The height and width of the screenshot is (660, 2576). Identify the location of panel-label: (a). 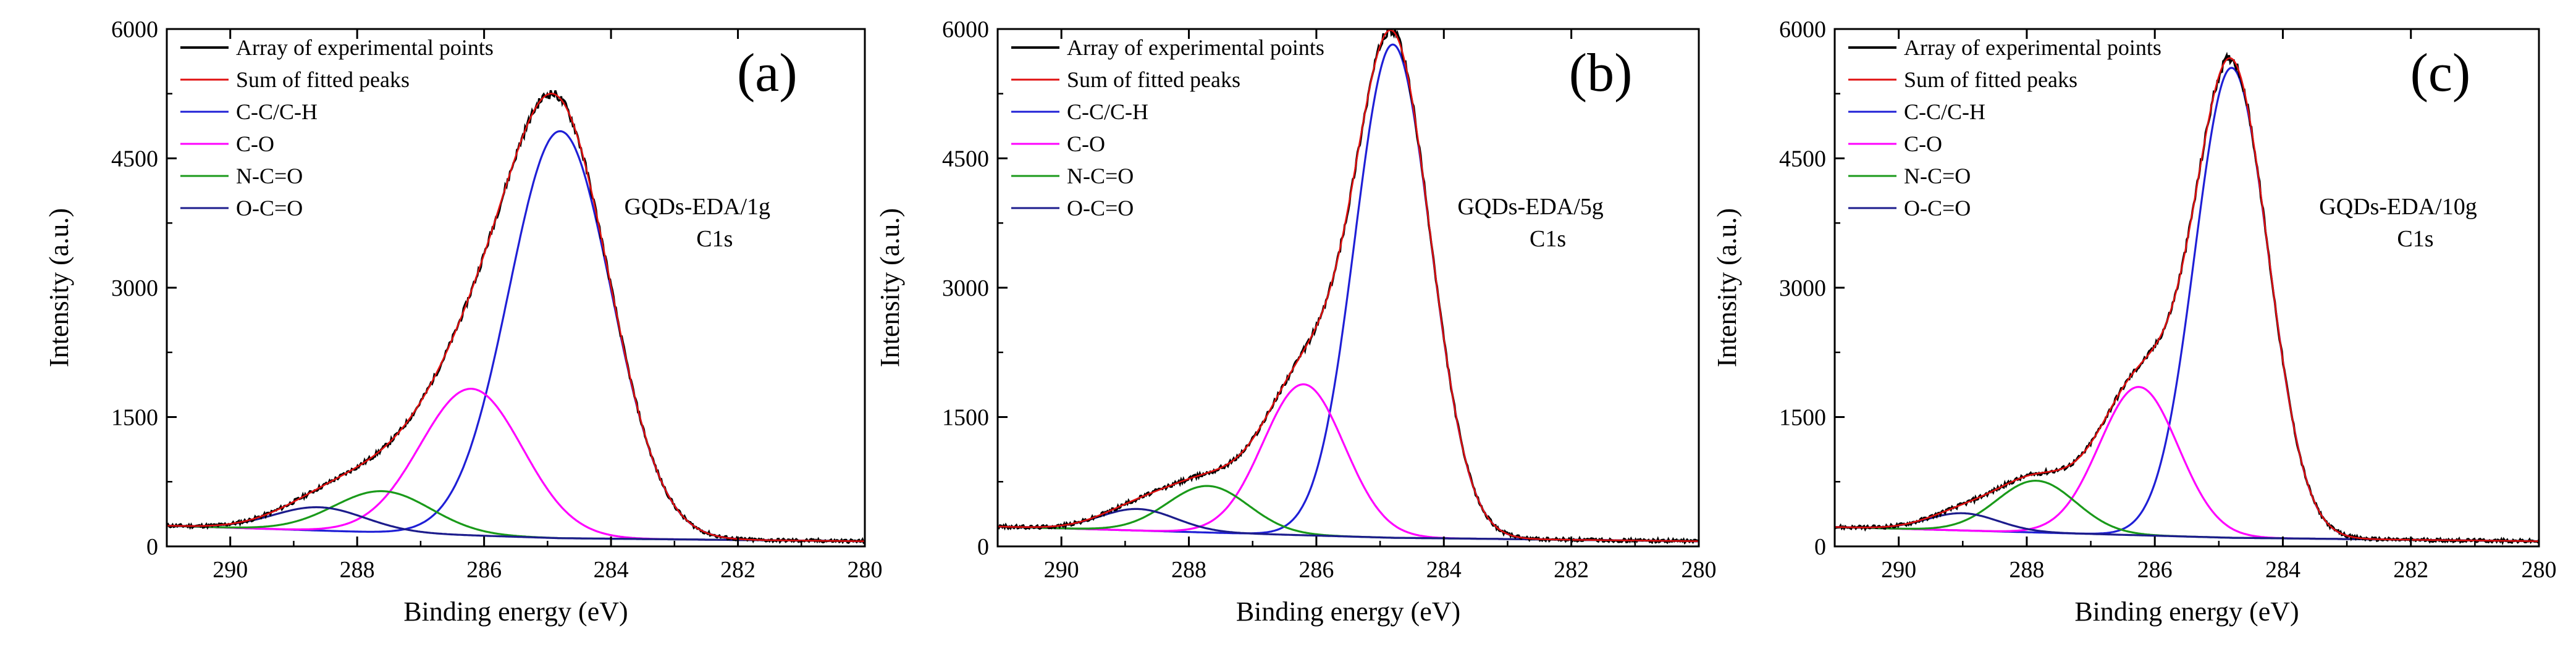
(767, 73).